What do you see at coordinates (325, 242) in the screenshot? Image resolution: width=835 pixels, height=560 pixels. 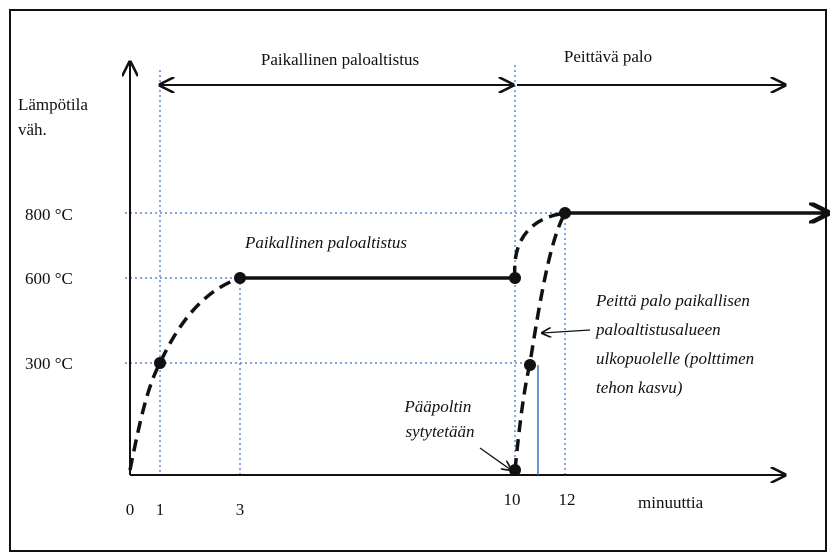 I see `annotation: Paikallinen paloaltistus` at bounding box center [325, 242].